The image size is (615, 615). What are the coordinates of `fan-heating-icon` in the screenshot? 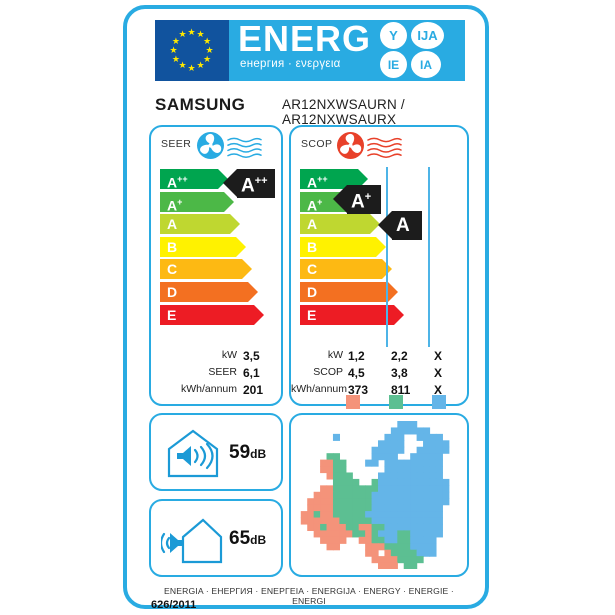 It's located at (350, 145).